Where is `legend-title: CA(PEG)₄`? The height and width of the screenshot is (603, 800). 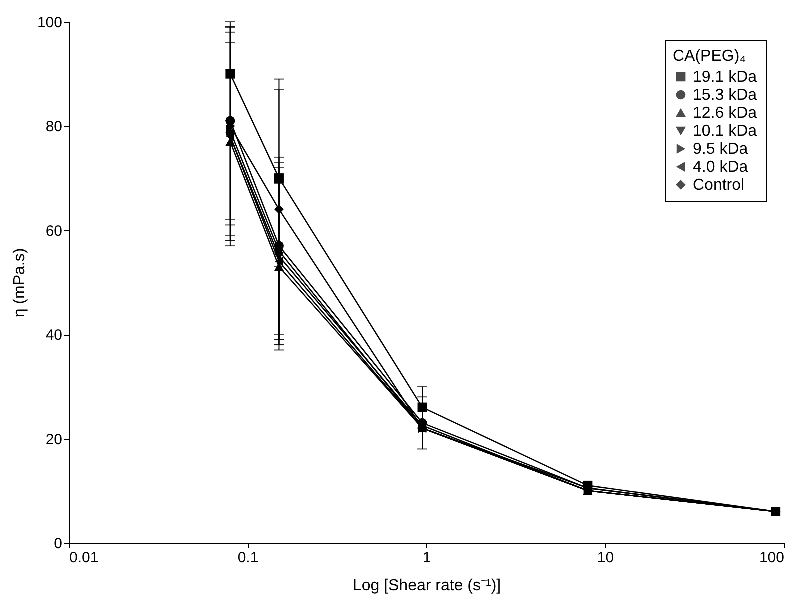
legend-title: CA(PEG)₄ is located at coordinates (709, 56).